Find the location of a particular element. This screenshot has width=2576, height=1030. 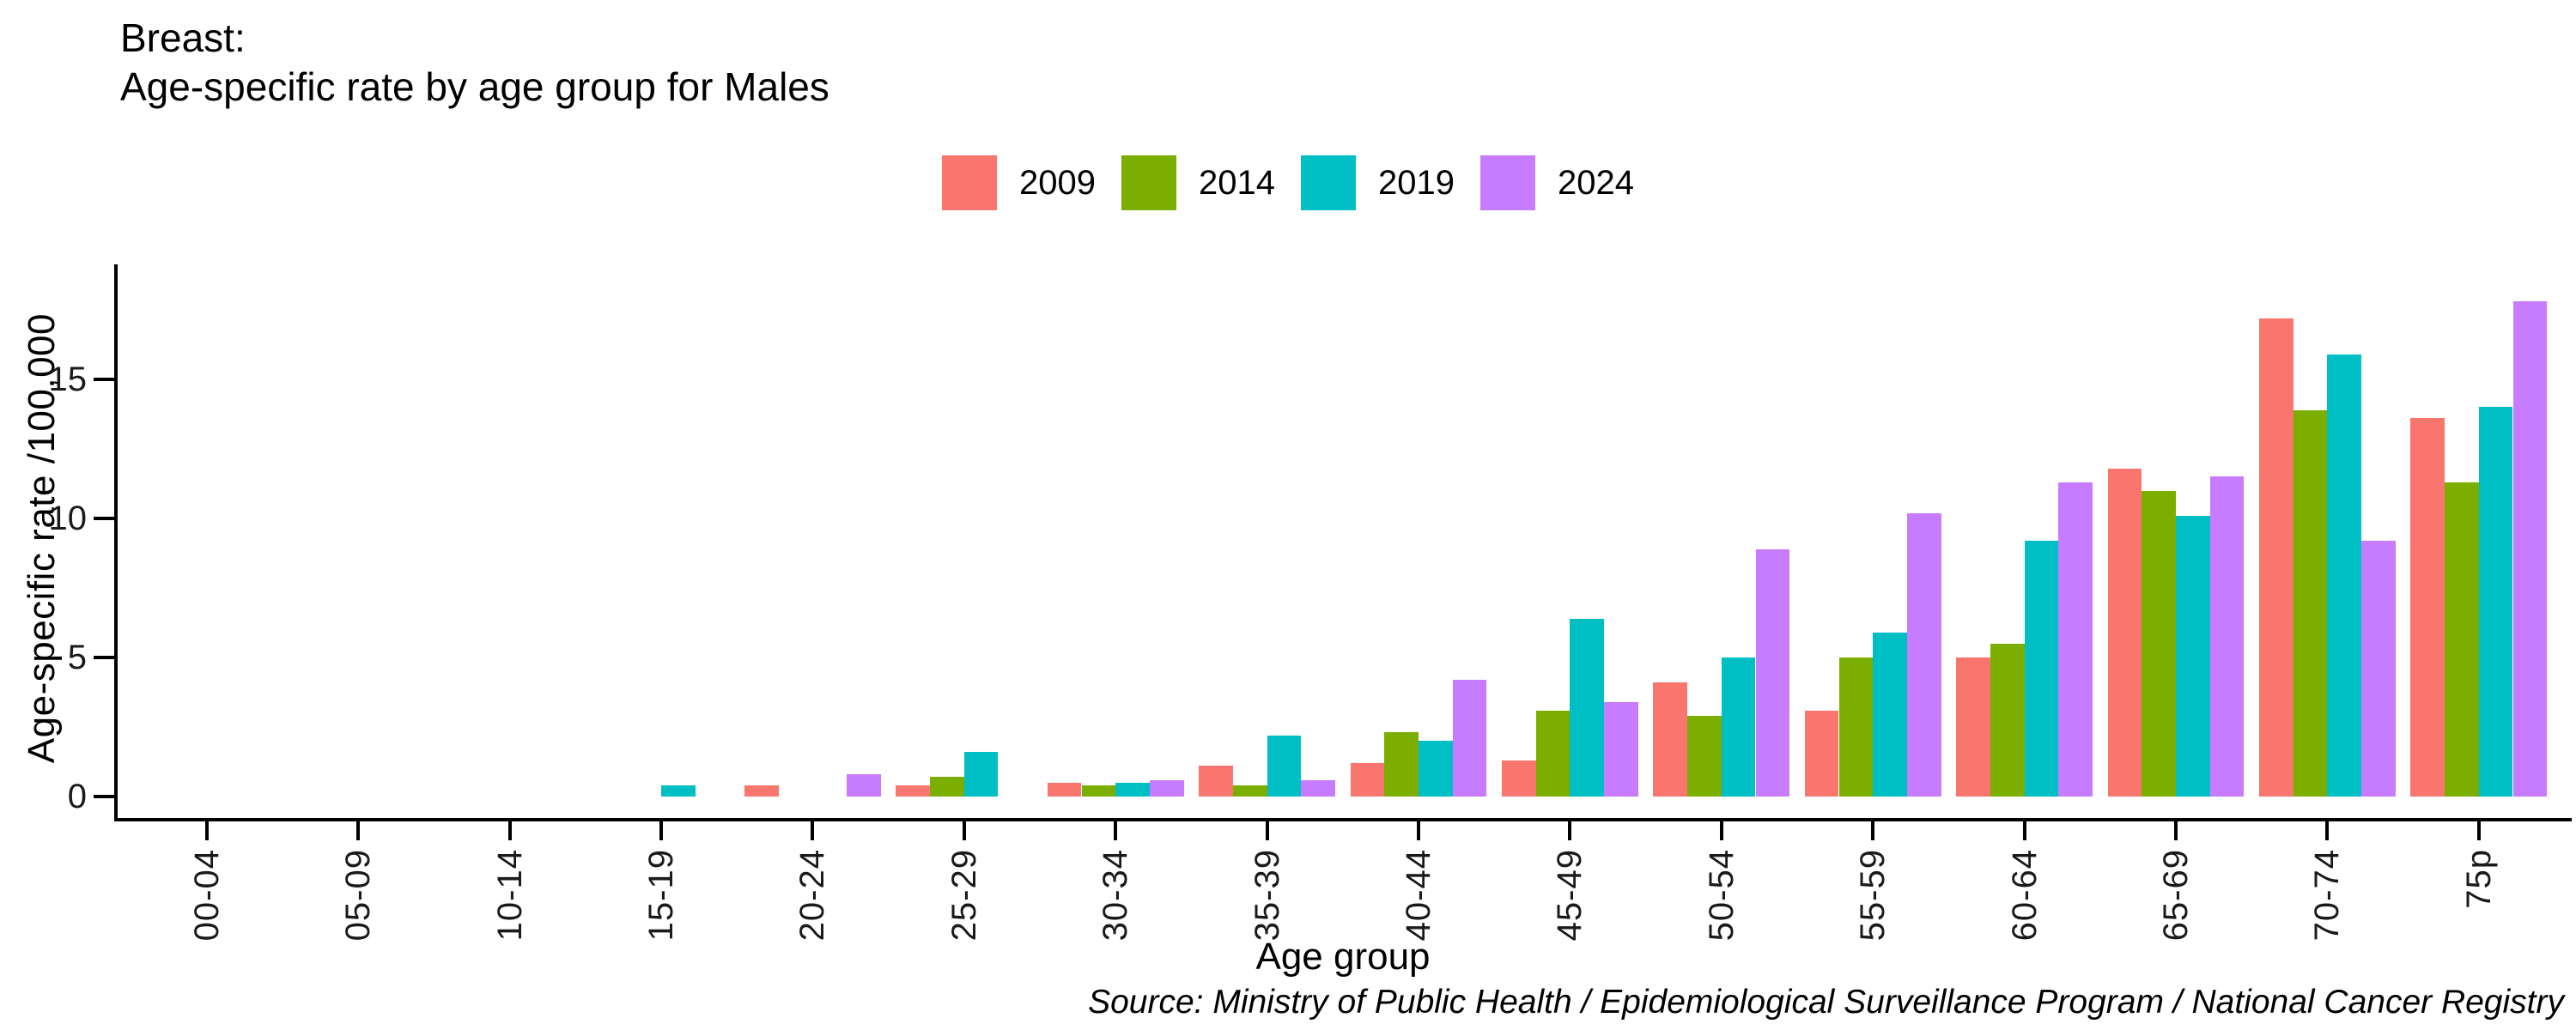

y-tick-label-10: 10 is located at coordinates (68, 518).